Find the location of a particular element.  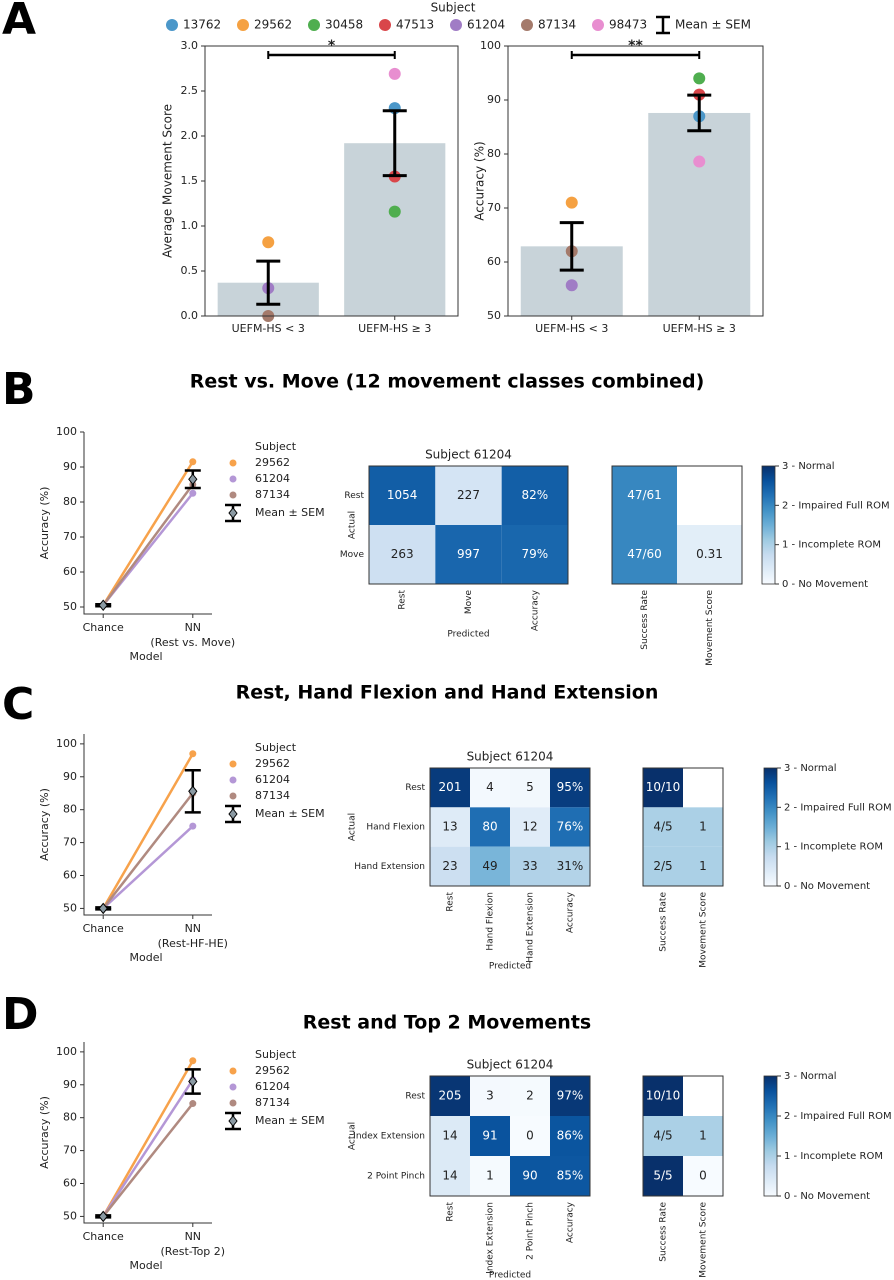

legend-label: 13762 is located at coordinates (202, 25).